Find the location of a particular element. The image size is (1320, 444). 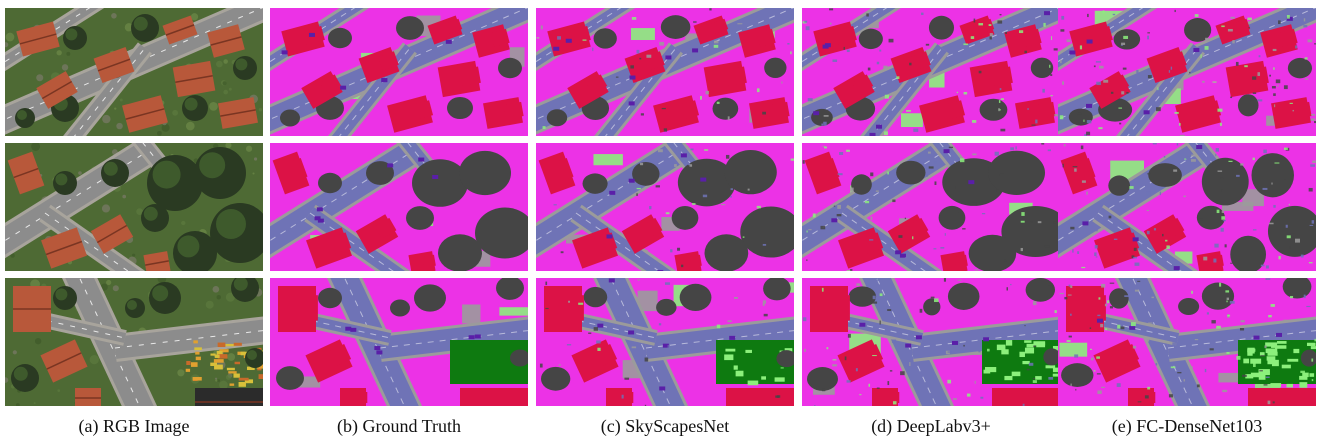

caption-ground-truth: (b) Ground Truth is located at coordinates (398, 426).